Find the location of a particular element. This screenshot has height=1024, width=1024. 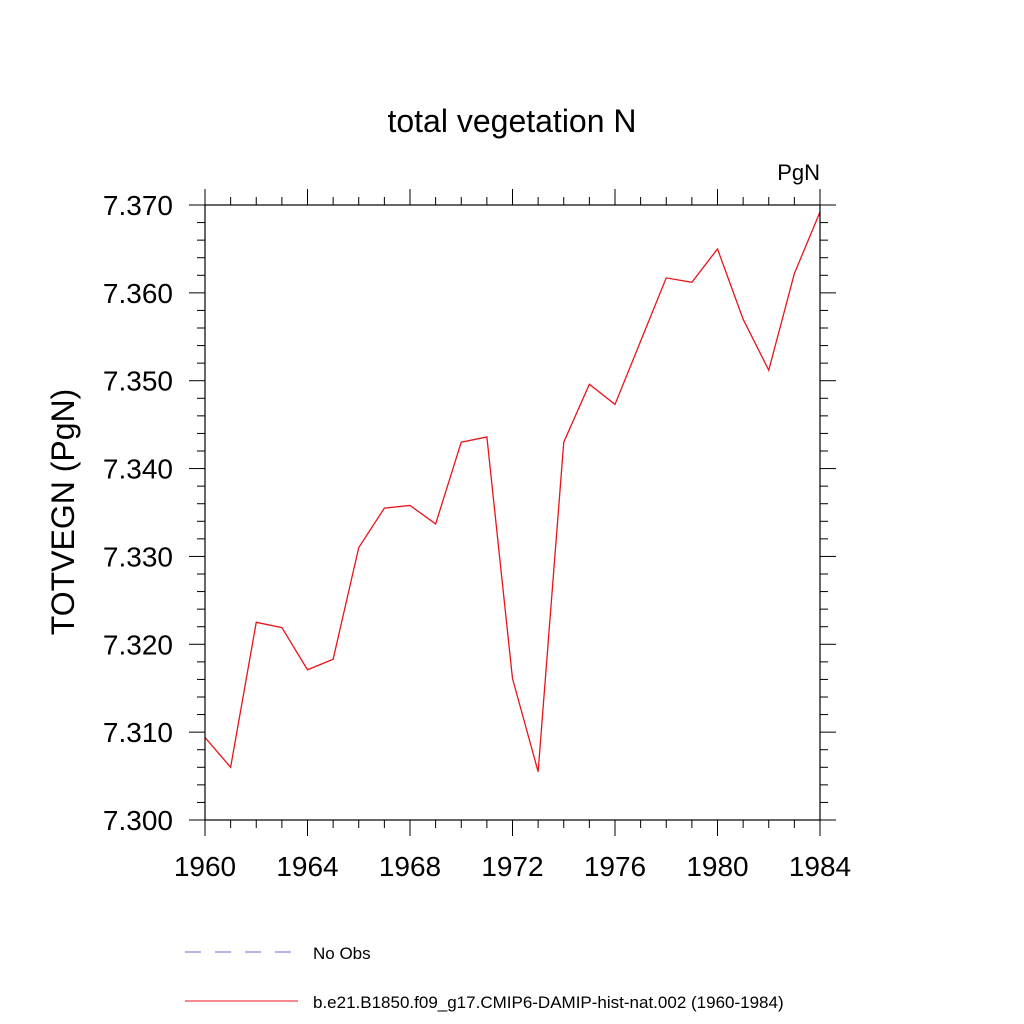

units-label: PgN is located at coordinates (798, 172).